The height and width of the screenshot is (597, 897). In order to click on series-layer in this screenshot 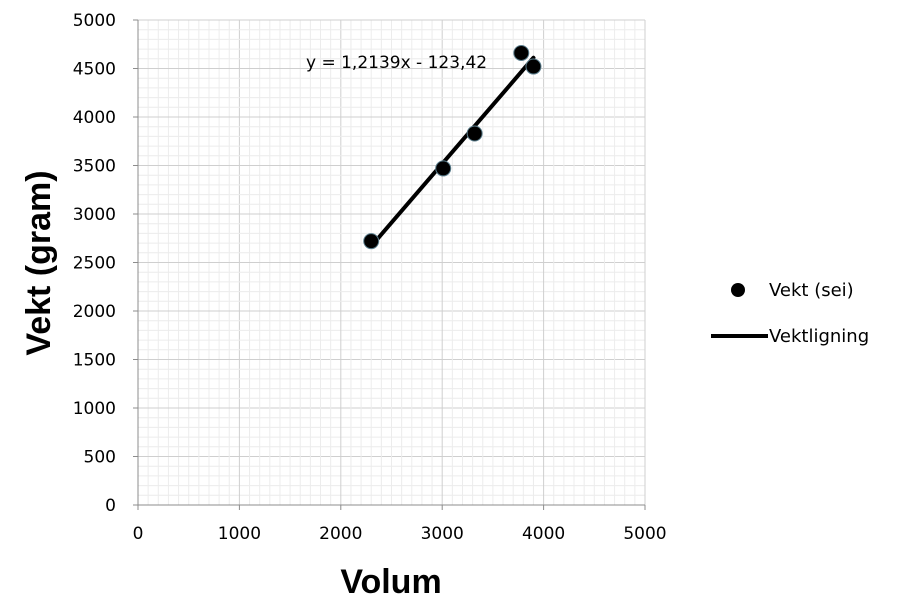, I will do `click(452, 147)`.